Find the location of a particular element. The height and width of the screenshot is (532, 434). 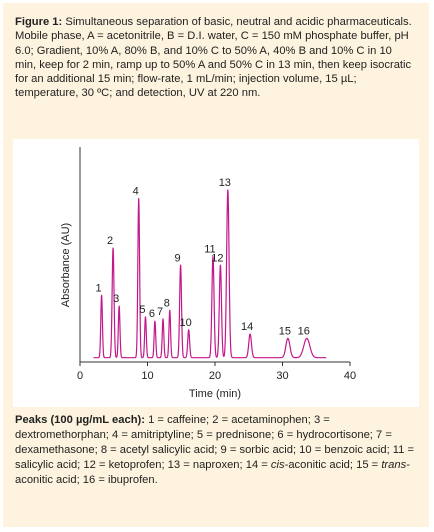

y-axis-label: Absorbance (AU) is located at coordinates (66, 265).